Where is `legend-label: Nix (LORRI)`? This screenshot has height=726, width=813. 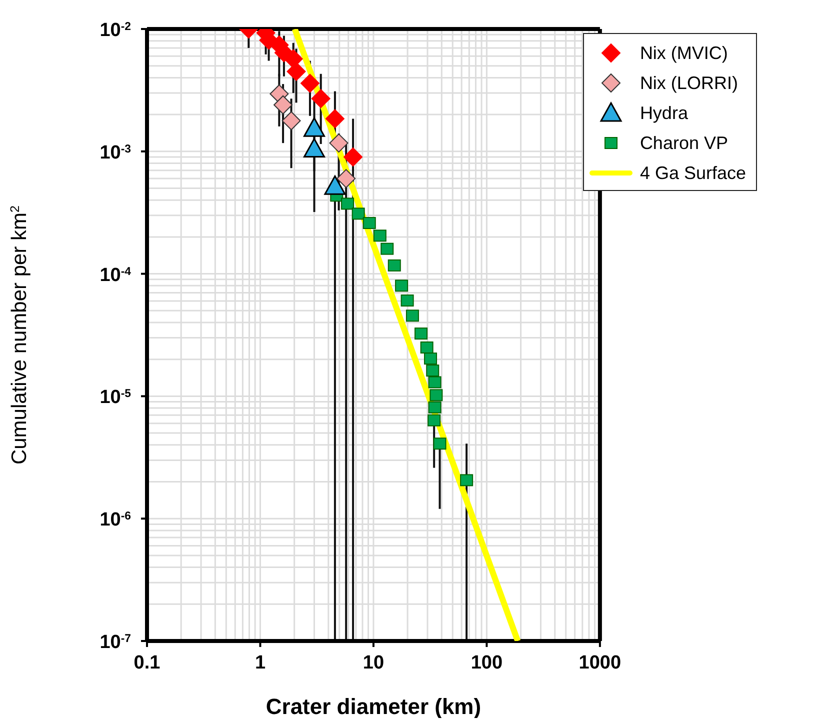
legend-label: Nix (LORRI) is located at coordinates (689, 83).